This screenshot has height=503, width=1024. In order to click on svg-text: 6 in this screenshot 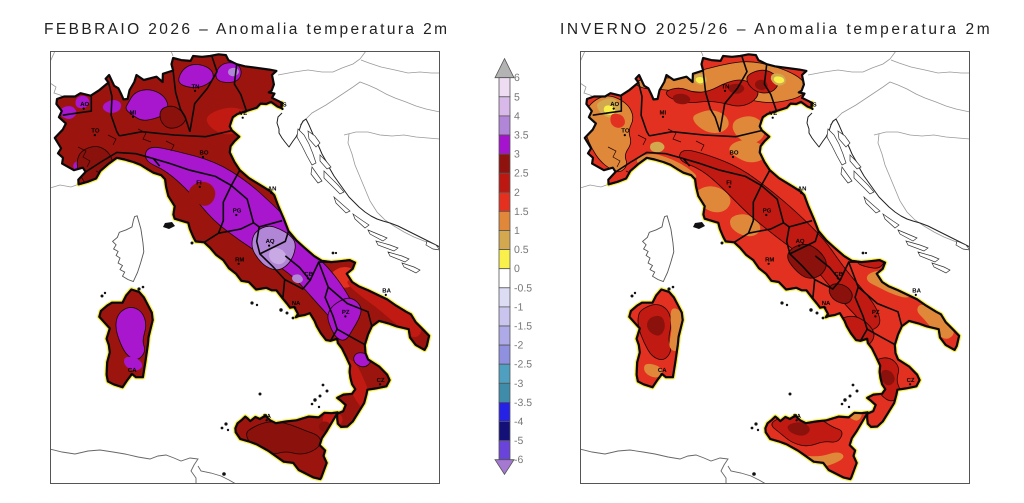, I will do `click(517, 78)`.